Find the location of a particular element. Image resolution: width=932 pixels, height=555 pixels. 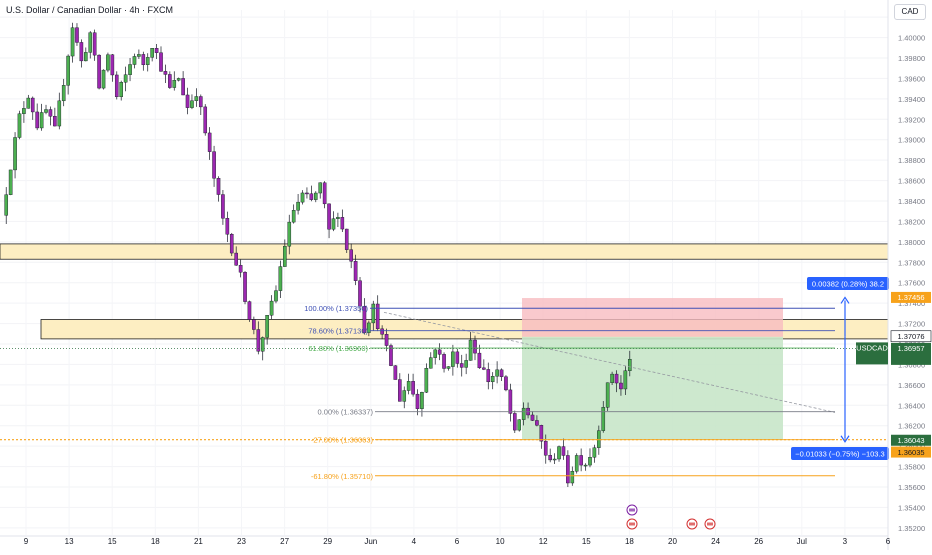

x-tick-label: 3 is located at coordinates (845, 541).